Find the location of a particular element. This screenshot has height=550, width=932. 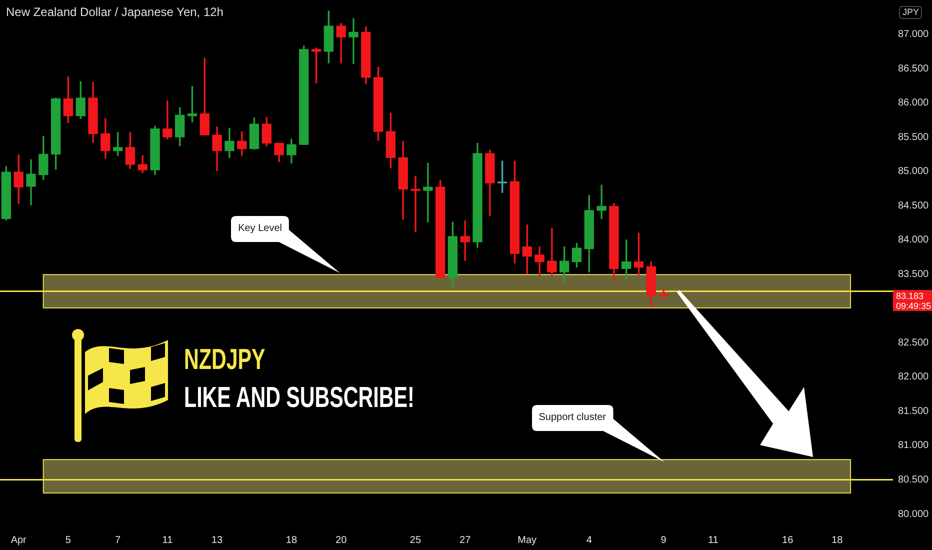

x-tick-label: 25 is located at coordinates (416, 540).